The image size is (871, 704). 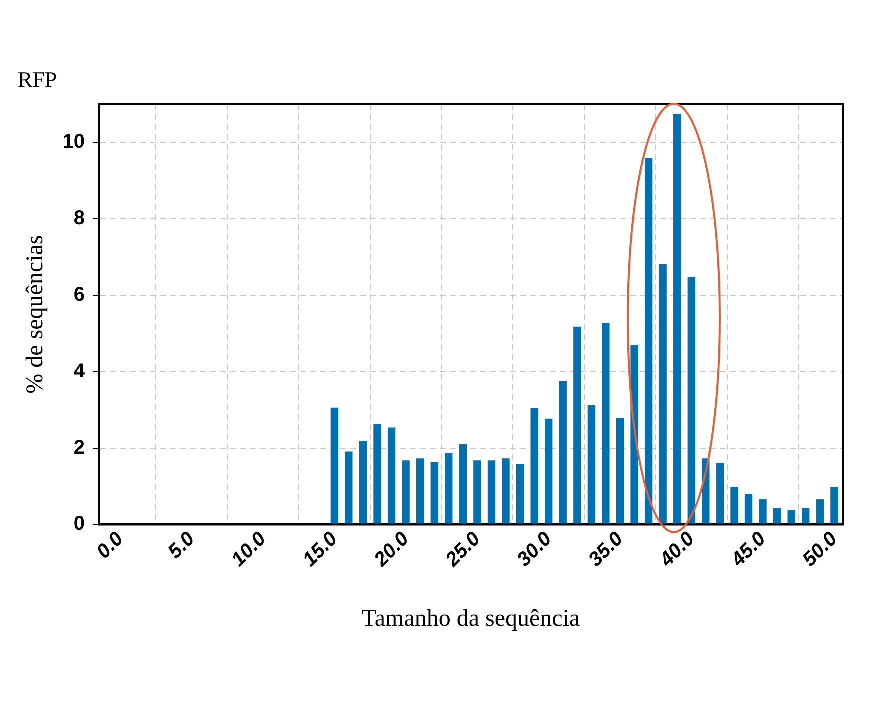 What do you see at coordinates (110, 546) in the screenshot?
I see `x-tick-label: 0.0` at bounding box center [110, 546].